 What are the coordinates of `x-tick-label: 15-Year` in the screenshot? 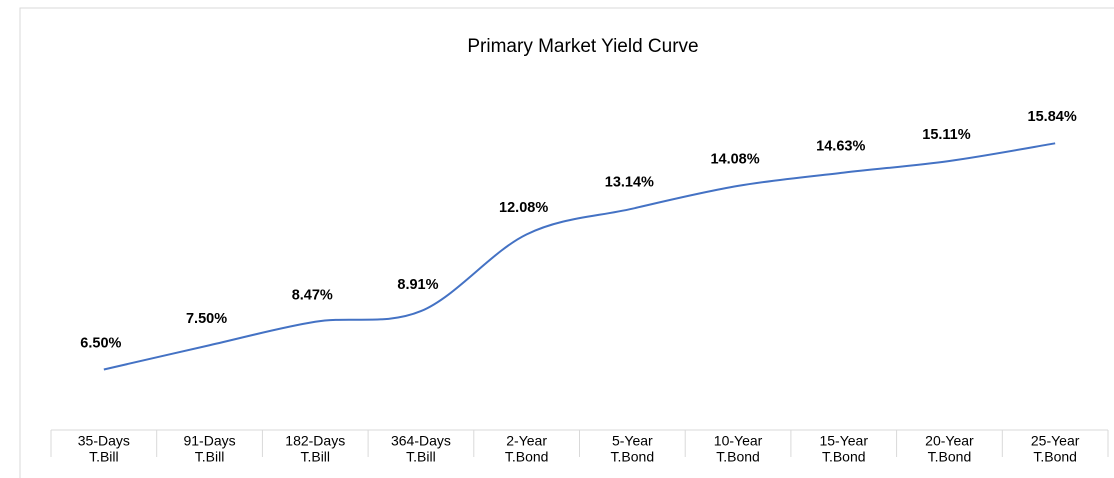 It's located at (843, 441).